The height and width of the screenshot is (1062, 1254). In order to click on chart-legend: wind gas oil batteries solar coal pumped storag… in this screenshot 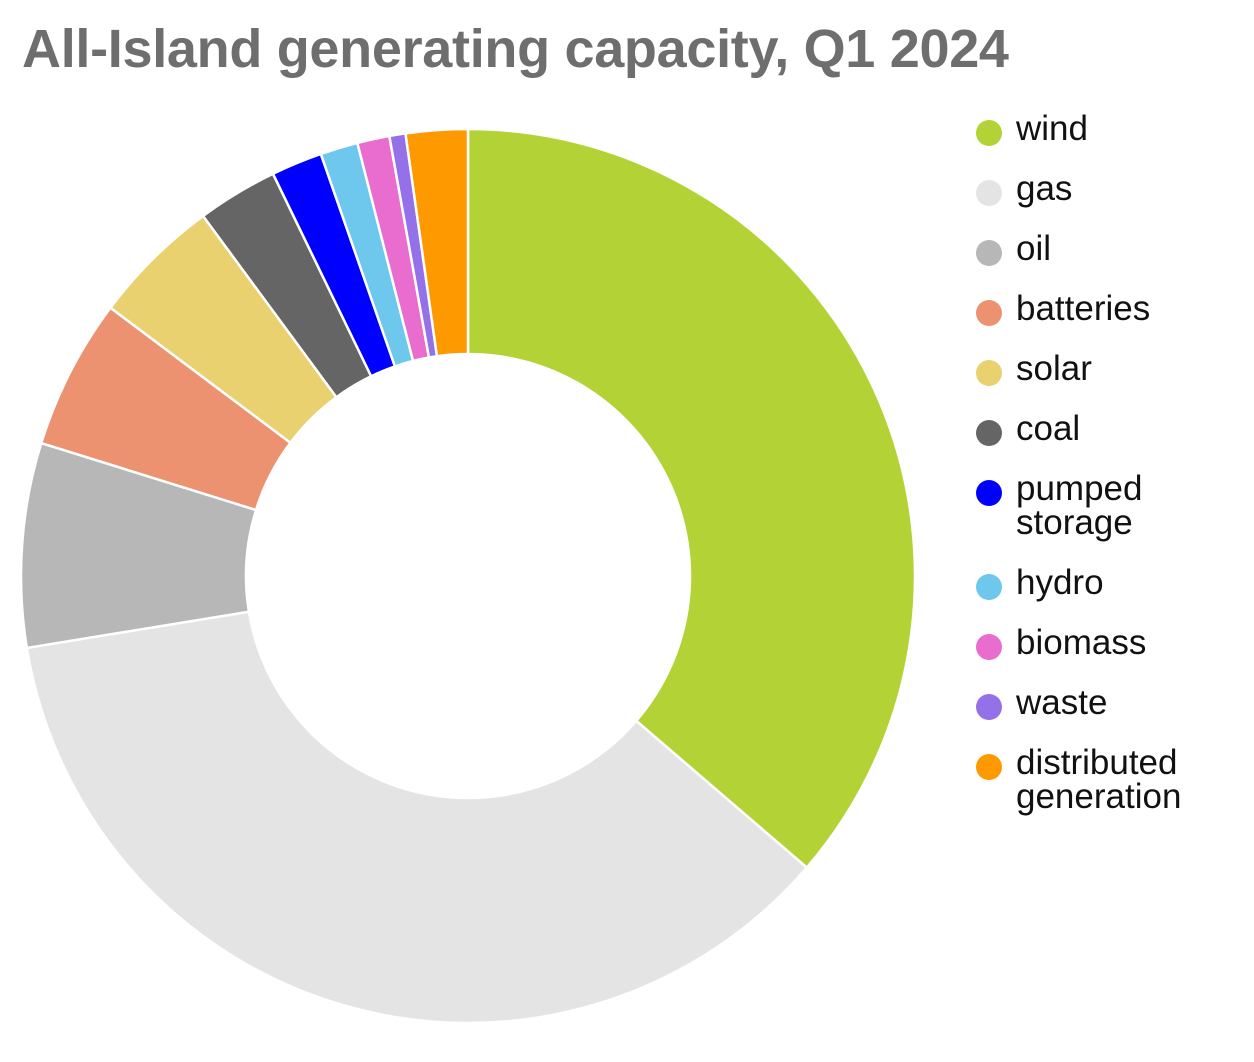, I will do `click(1111, 474)`.